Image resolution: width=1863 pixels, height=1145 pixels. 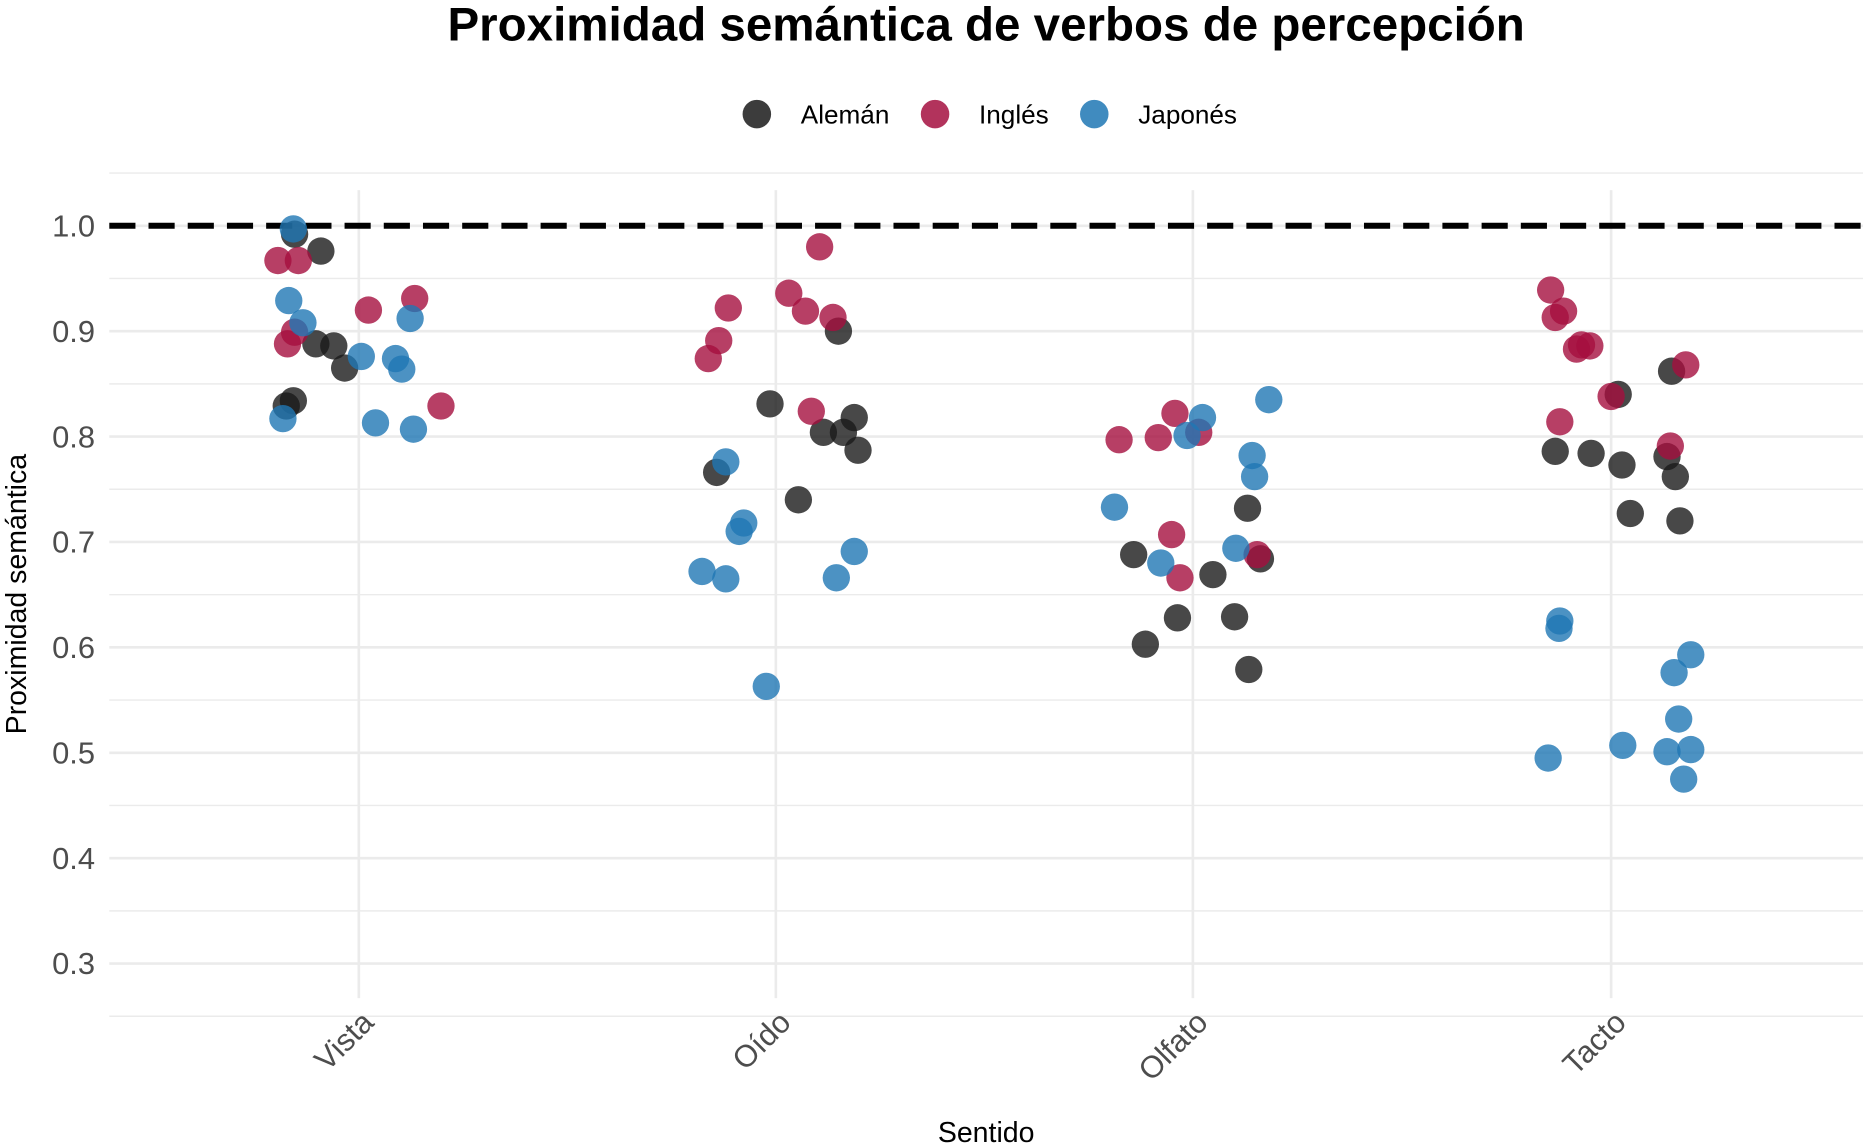 I want to click on y-tick-label: 0.3, so click(x=73, y=963).